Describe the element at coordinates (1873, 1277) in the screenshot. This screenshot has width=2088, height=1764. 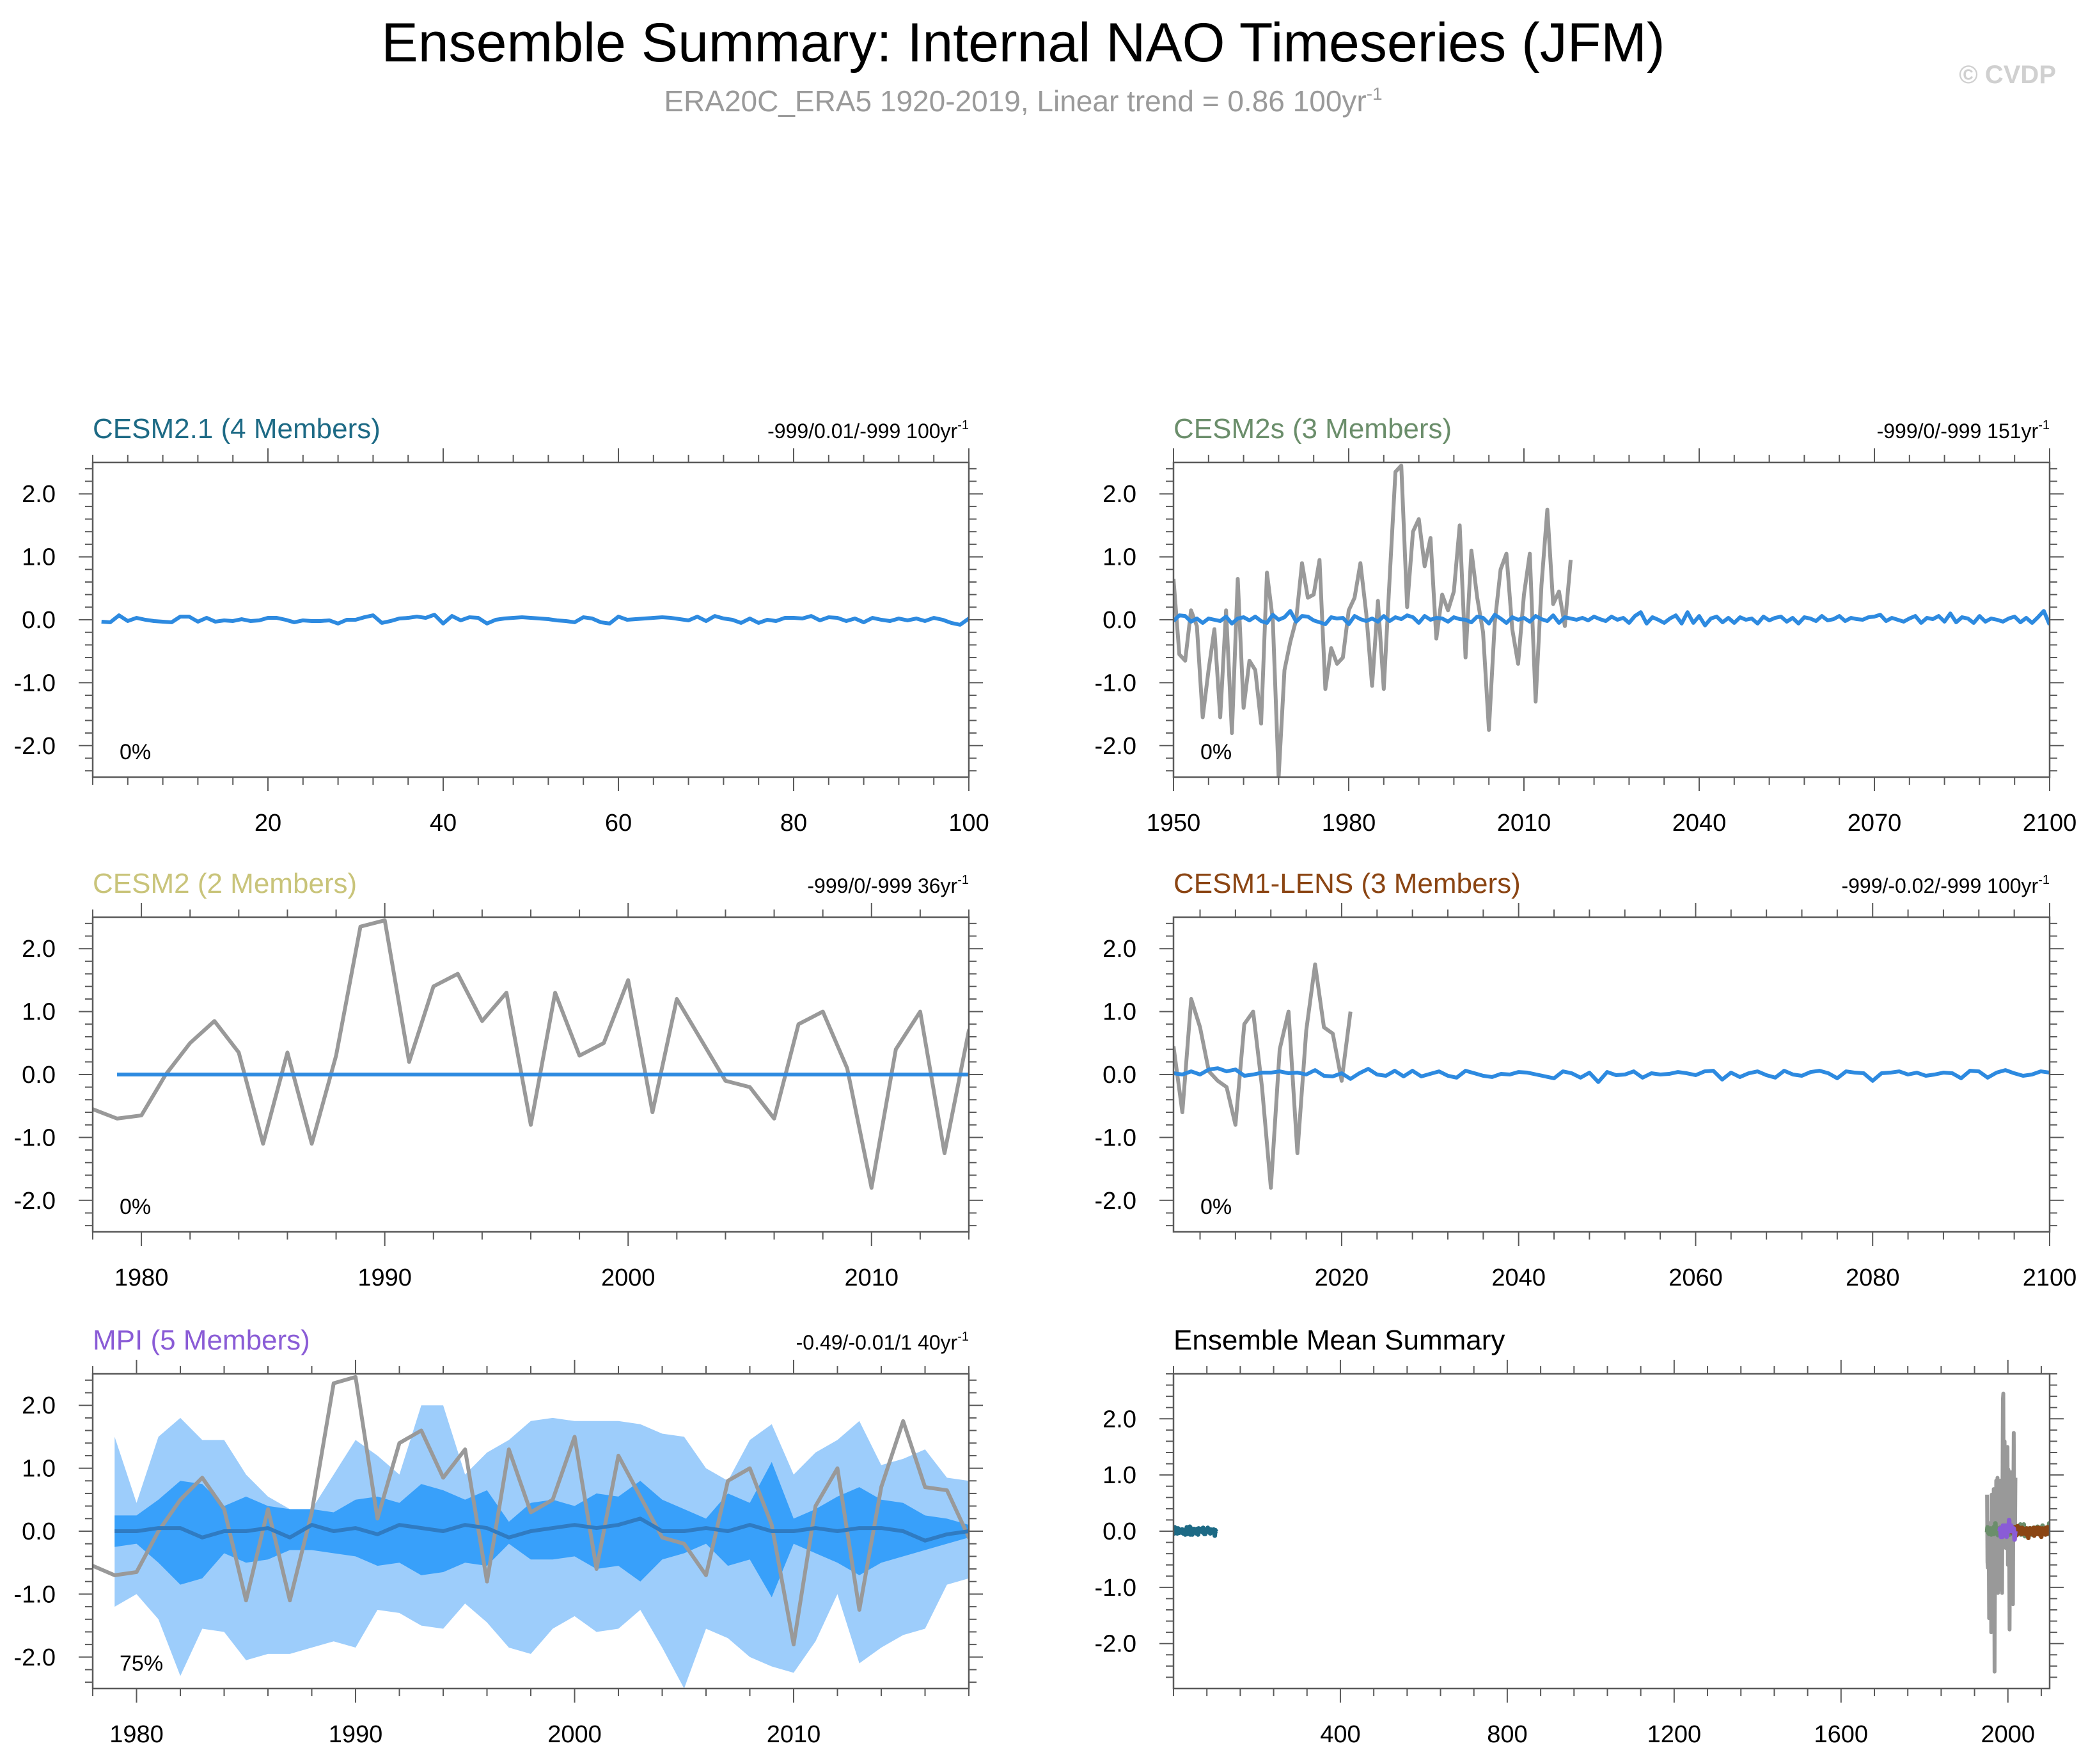
I see `x-tick-label: 2080` at that location.